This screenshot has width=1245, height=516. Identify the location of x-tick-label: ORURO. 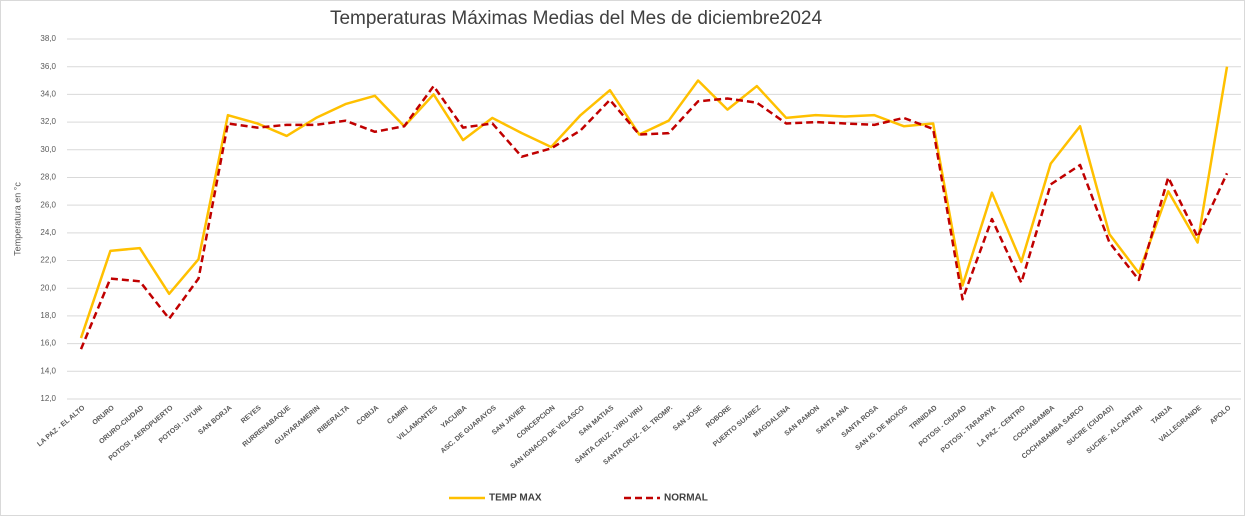
(103, 415).